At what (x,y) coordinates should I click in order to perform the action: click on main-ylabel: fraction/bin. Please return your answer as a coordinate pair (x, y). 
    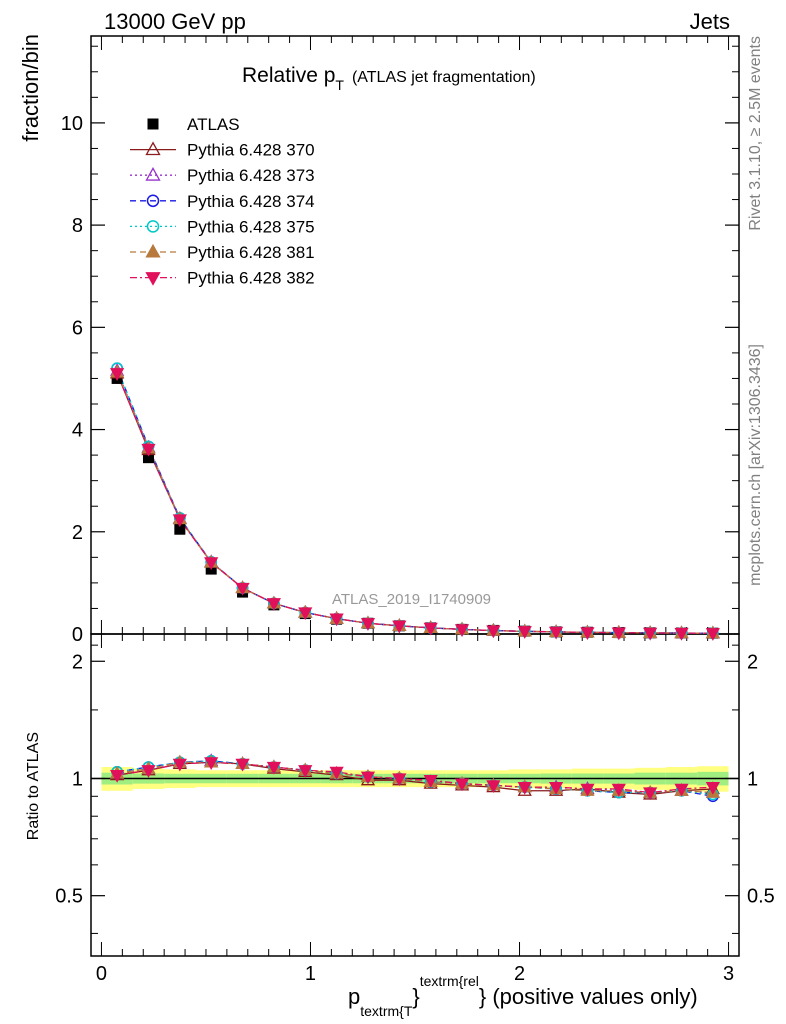
    Looking at the image, I should click on (30, 88).